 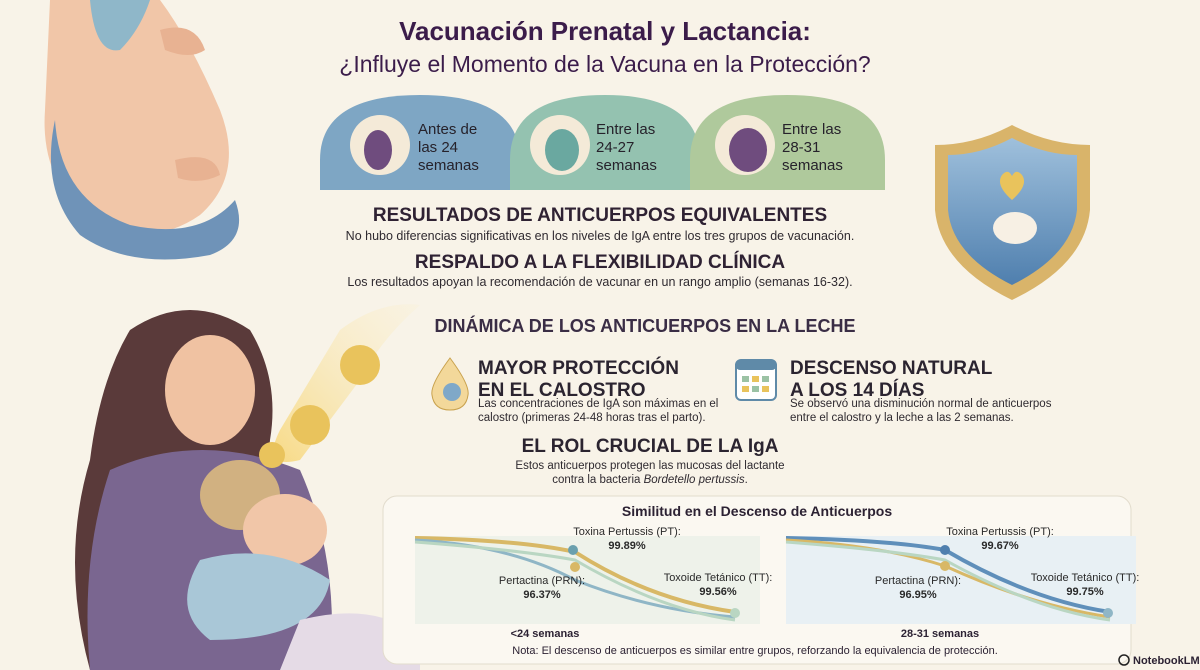 What do you see at coordinates (918, 595) in the screenshot?
I see `prn-value: 96.95%` at bounding box center [918, 595].